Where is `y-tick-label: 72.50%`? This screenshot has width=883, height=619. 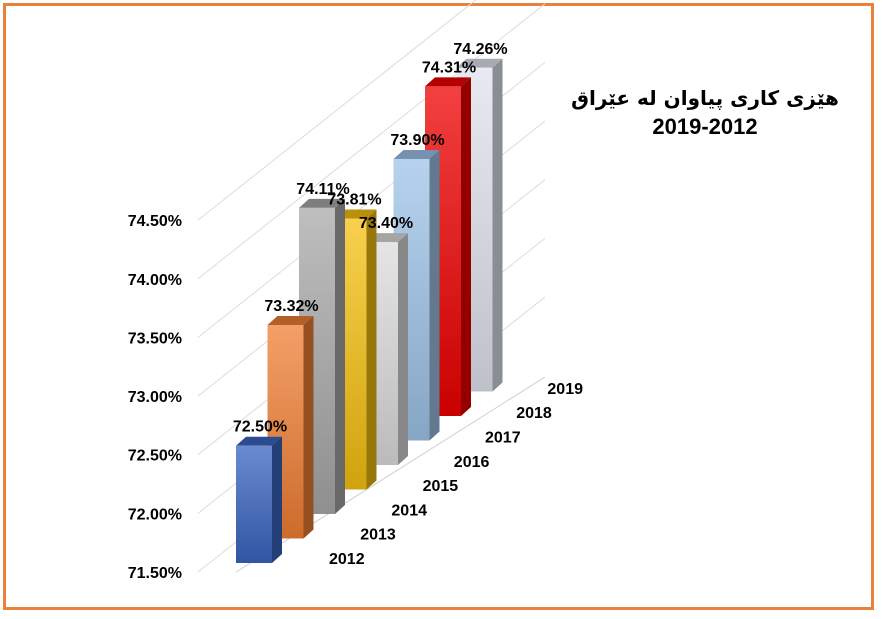
y-tick-label: 72.50% is located at coordinates (155, 456).